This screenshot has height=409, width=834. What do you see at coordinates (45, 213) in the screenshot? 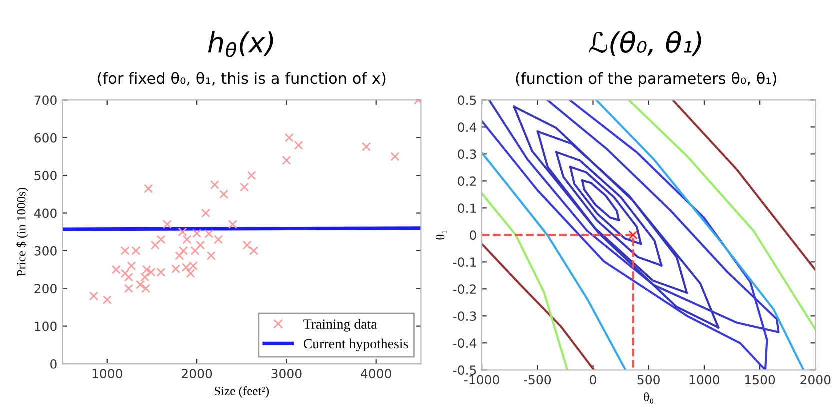
I see `y-tick-label: 400` at bounding box center [45, 213].